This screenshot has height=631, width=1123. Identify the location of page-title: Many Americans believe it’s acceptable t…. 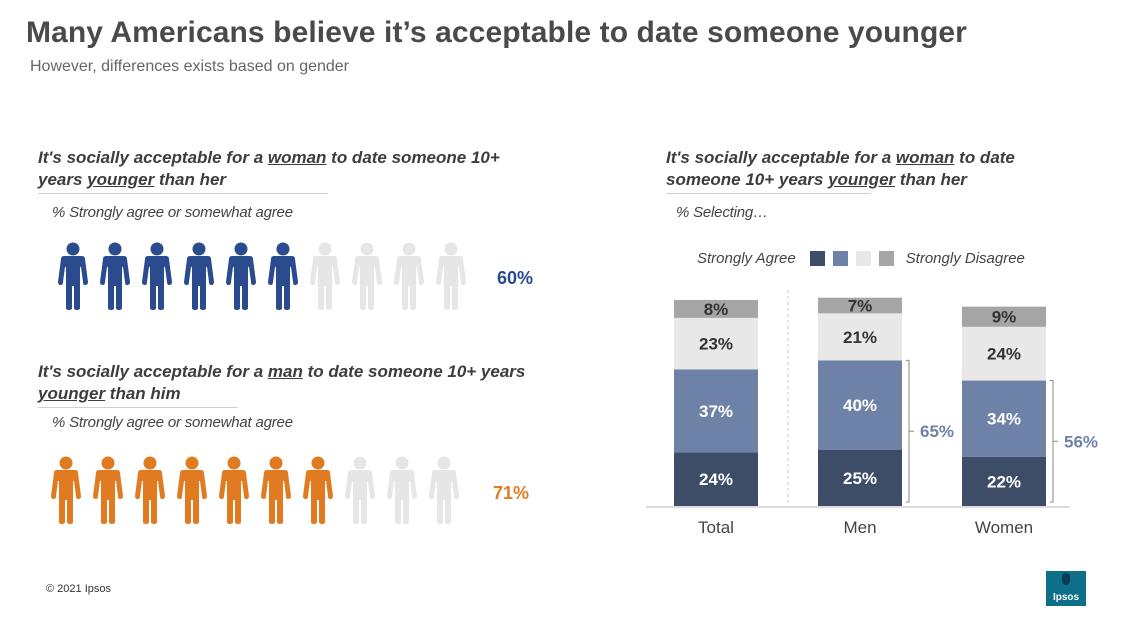
(496, 32).